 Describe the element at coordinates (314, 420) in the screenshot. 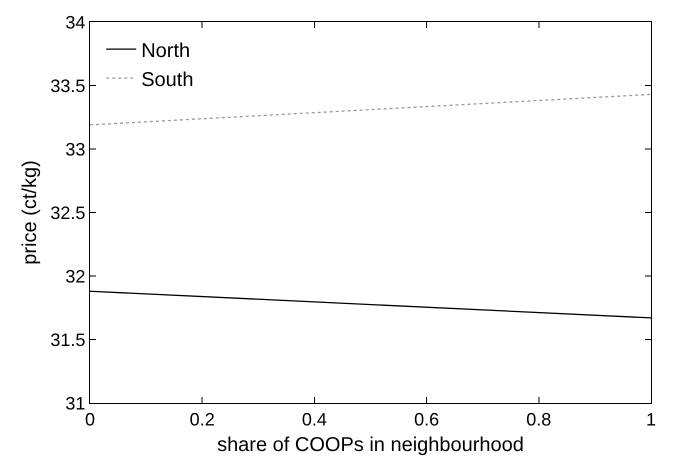

I see `x-tick-label: 0.4` at that location.